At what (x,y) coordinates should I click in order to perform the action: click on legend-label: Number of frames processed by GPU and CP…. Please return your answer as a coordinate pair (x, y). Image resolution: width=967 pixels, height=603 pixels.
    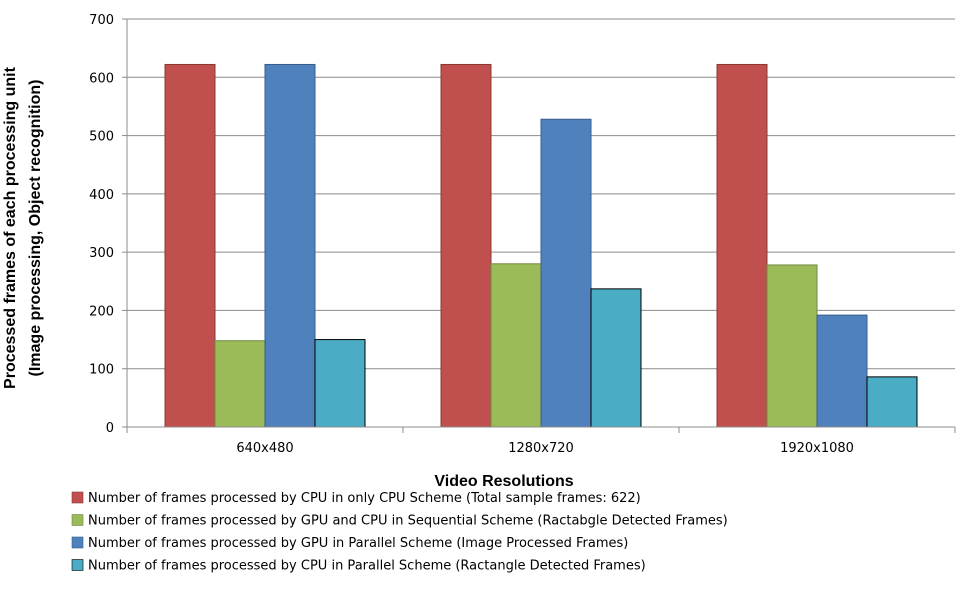
    Looking at the image, I should click on (408, 521).